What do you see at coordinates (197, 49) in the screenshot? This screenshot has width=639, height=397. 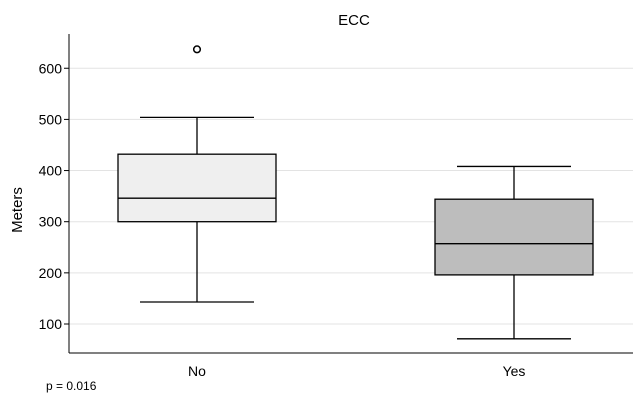 I see `outlier-point` at bounding box center [197, 49].